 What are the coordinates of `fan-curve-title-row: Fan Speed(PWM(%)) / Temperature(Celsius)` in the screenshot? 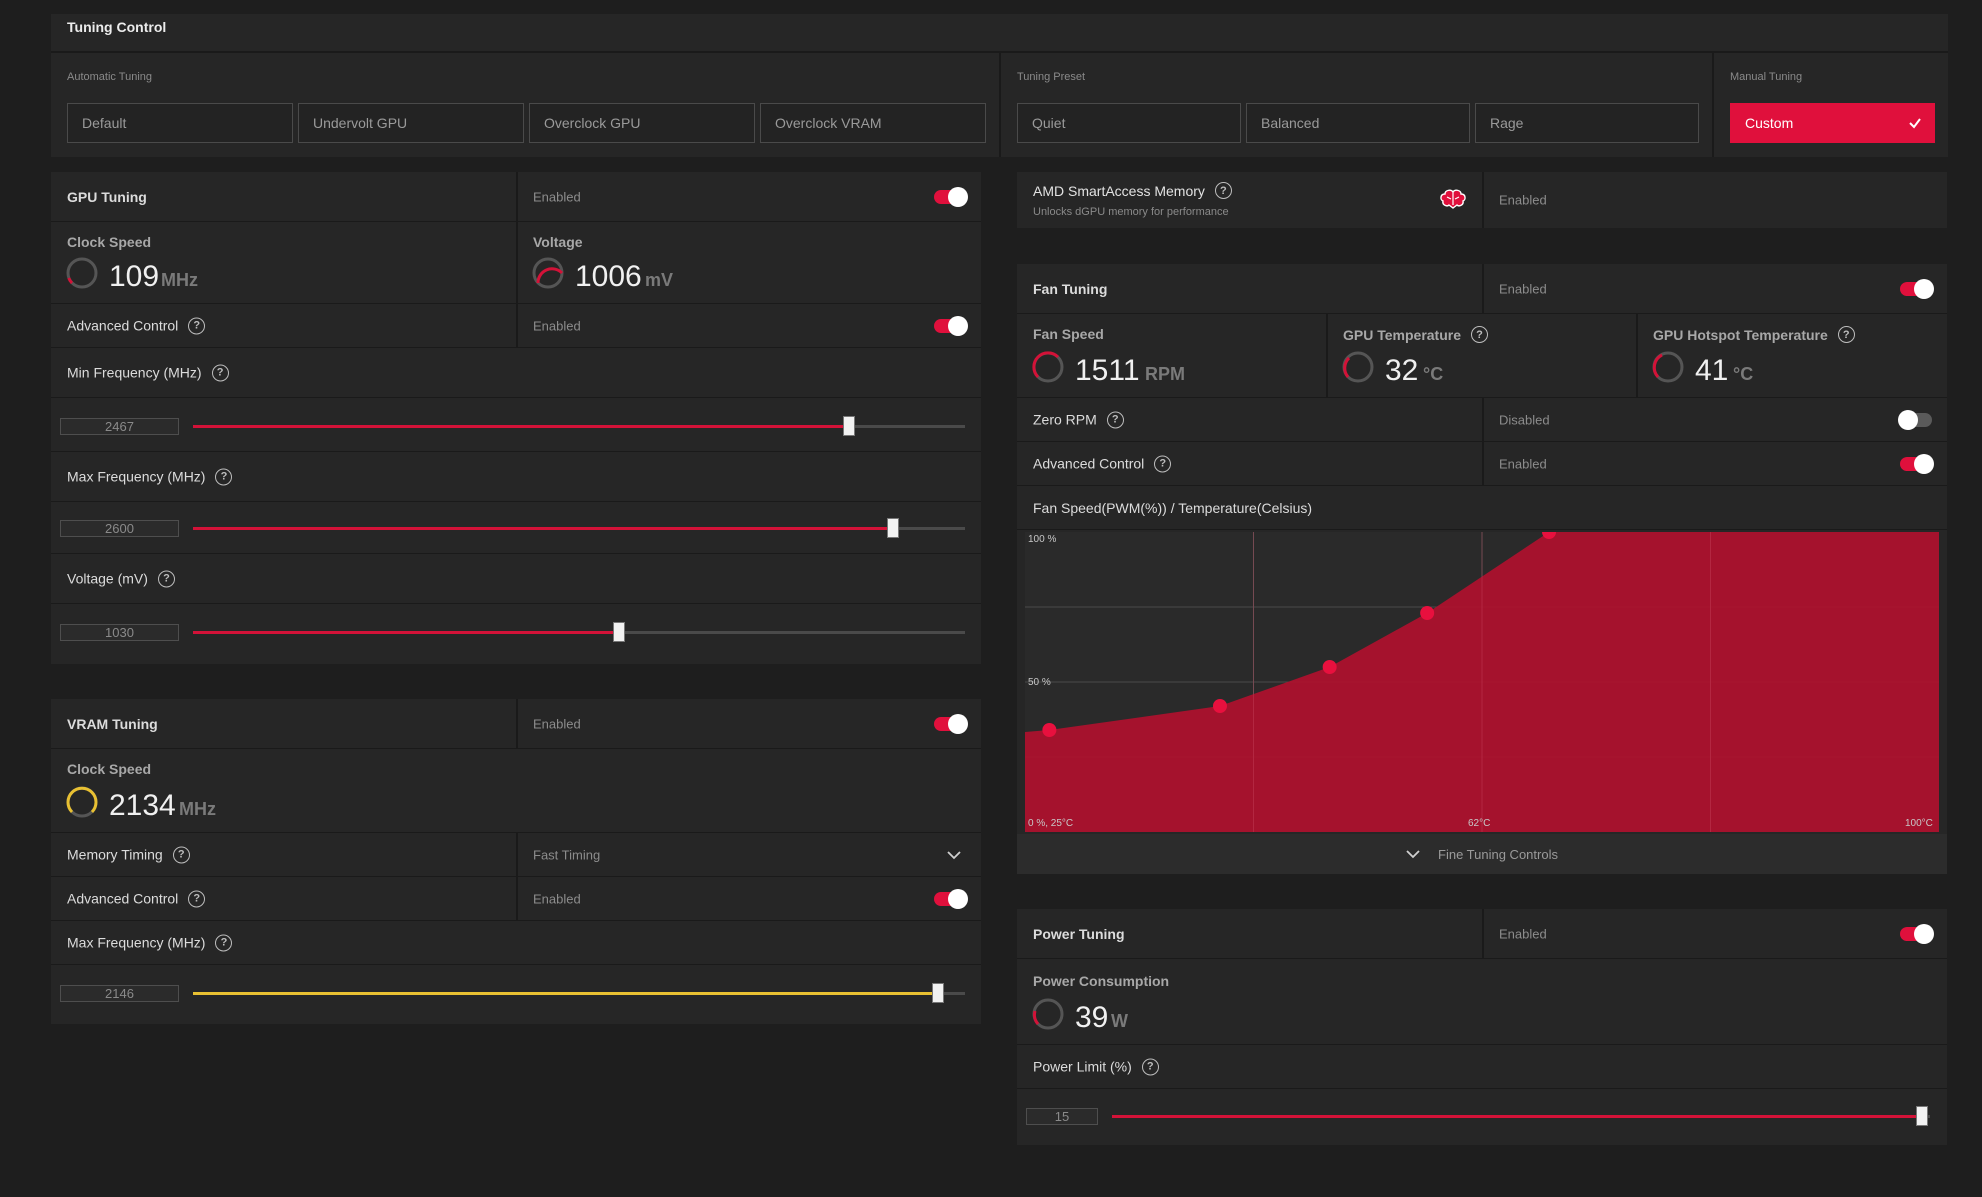 It's located at (1482, 508).